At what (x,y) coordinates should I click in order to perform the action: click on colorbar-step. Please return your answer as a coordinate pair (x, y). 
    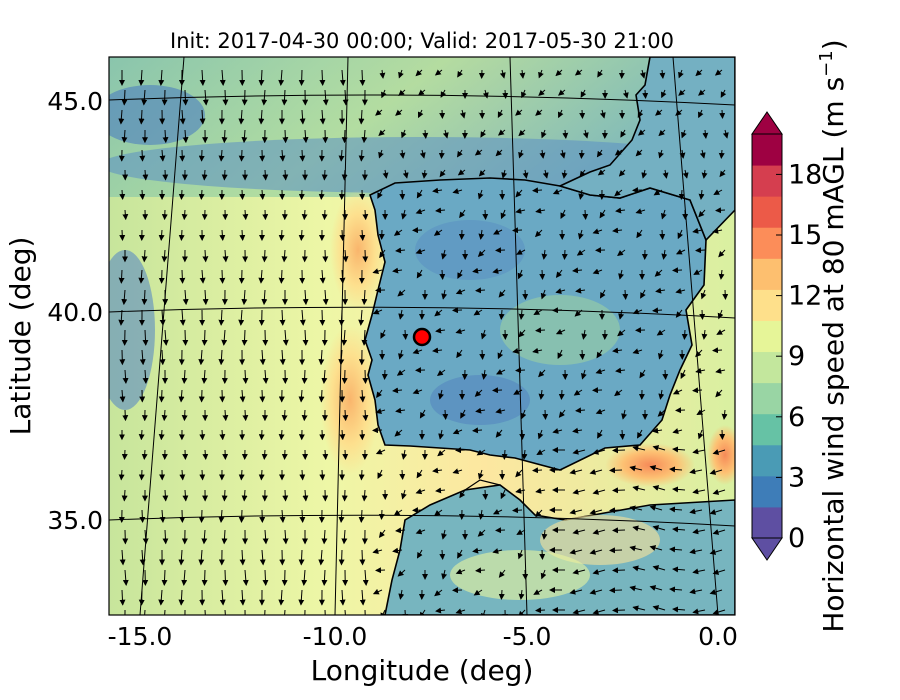
    Looking at the image, I should click on (767, 305).